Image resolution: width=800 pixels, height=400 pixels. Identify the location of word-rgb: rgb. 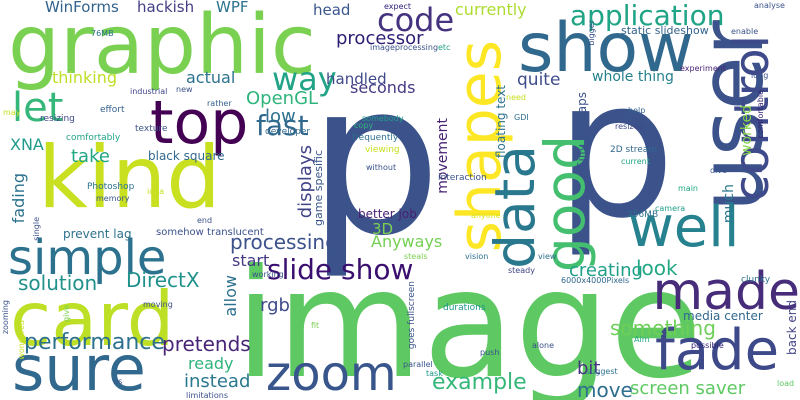
(275, 305).